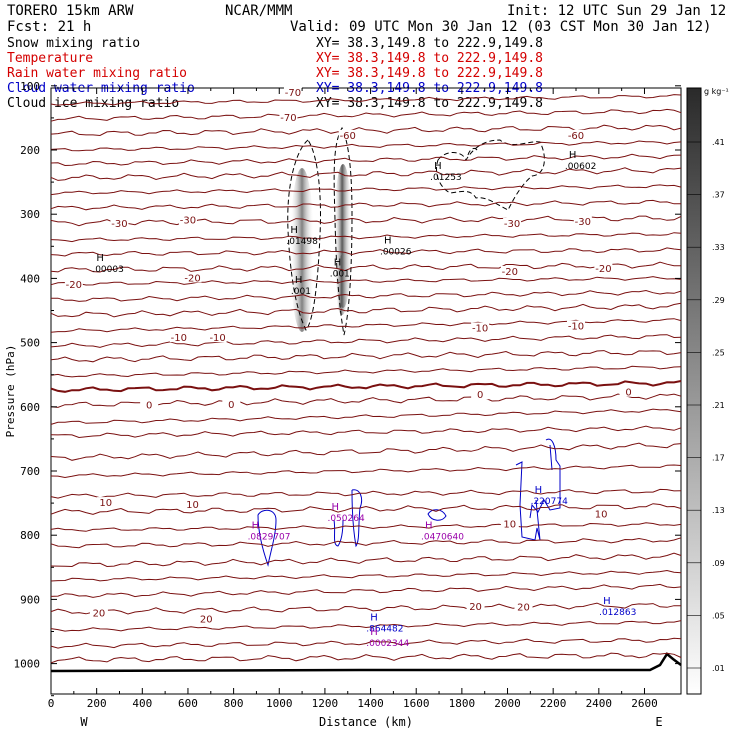 This screenshot has height=740, width=740. What do you see at coordinates (30, 407) in the screenshot?
I see `y-tick-label: 600` at bounding box center [30, 407].